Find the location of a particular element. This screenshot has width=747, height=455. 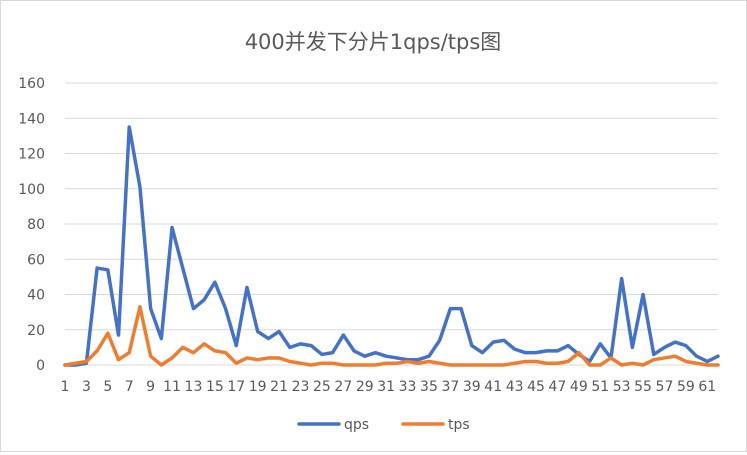

x-tick-label-1: 1 is located at coordinates (65, 387).